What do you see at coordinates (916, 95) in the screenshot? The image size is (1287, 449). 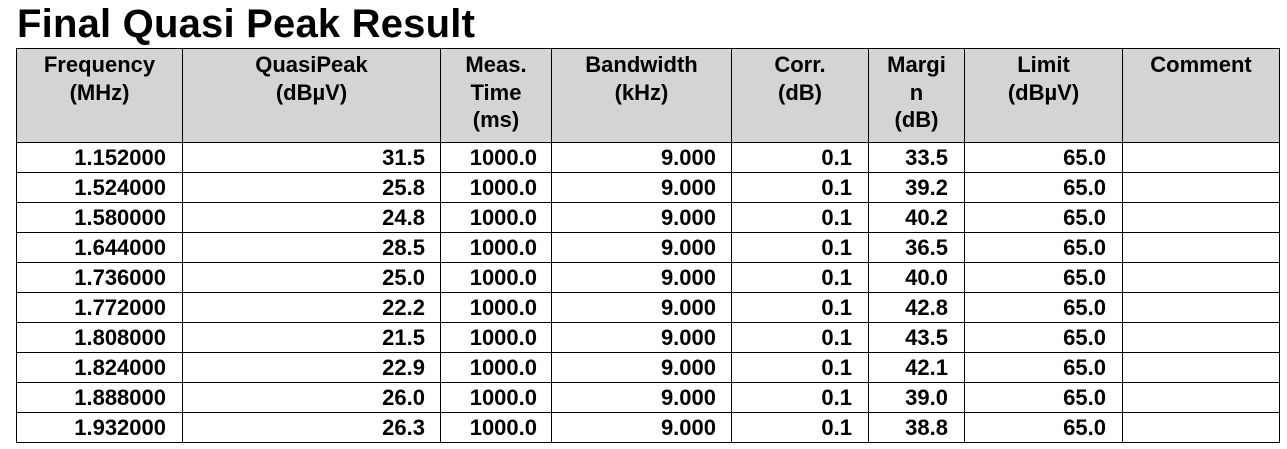 I see `header-margin: Margi n (dB)` at bounding box center [916, 95].